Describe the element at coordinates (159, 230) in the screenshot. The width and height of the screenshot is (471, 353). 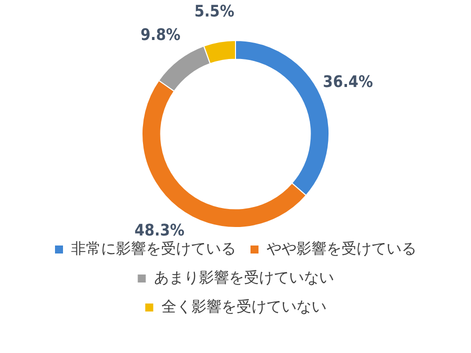
I see `data-label: 48.3%` at that location.